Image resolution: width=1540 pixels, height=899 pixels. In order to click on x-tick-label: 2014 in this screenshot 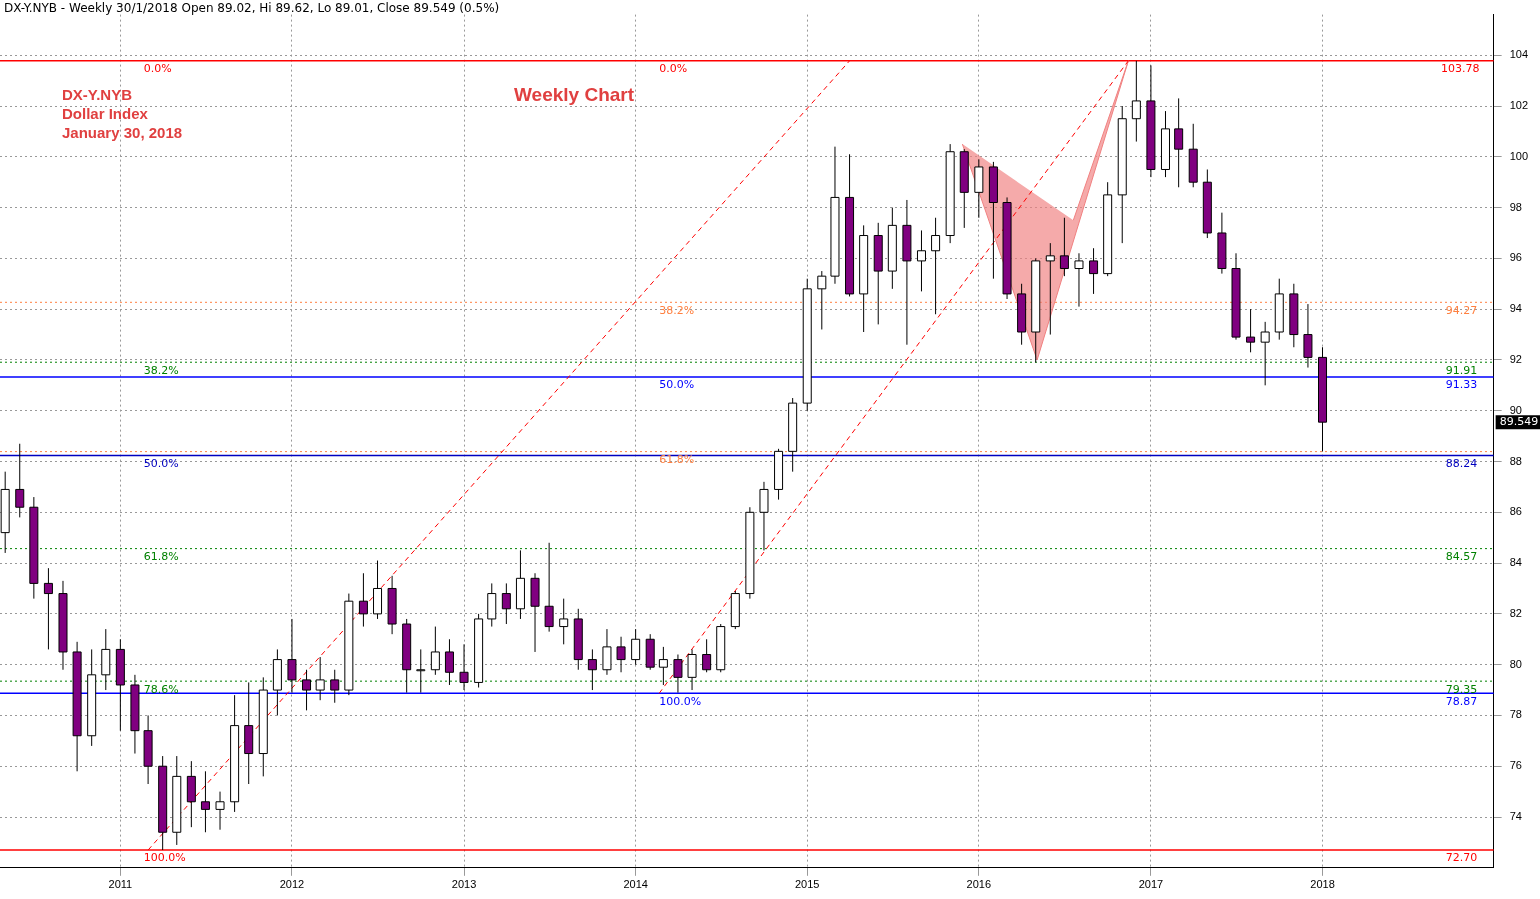, I will do `click(635, 884)`.